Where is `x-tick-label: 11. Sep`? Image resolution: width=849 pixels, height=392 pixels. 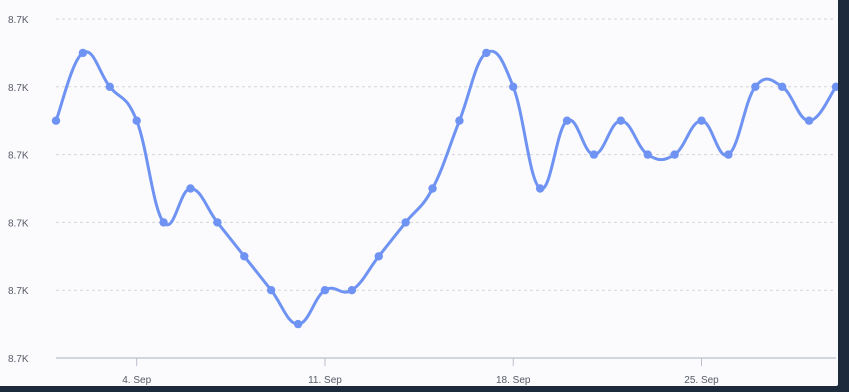 x-tick-label: 11. Sep is located at coordinates (325, 380).